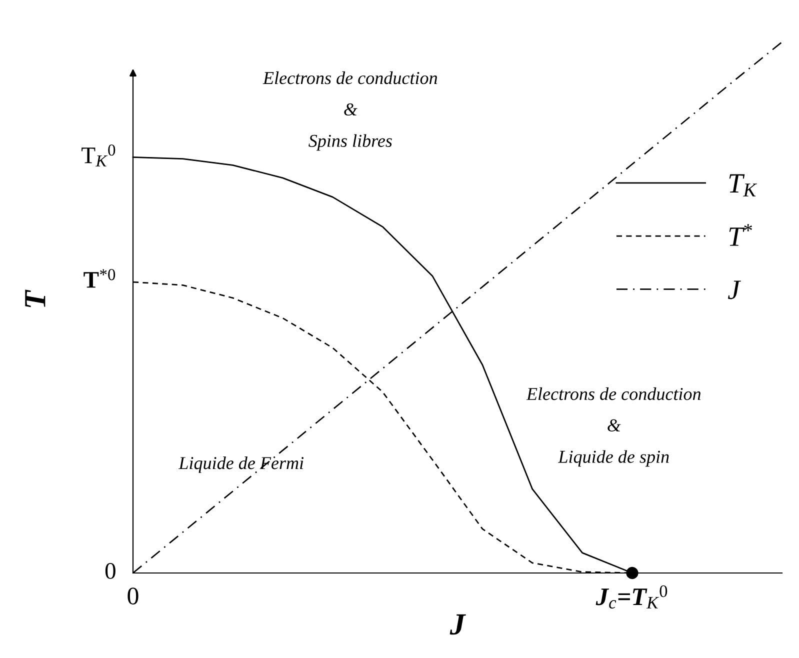 The image size is (799, 658). I want to click on text: T$^{*0}$, so click(100, 278).